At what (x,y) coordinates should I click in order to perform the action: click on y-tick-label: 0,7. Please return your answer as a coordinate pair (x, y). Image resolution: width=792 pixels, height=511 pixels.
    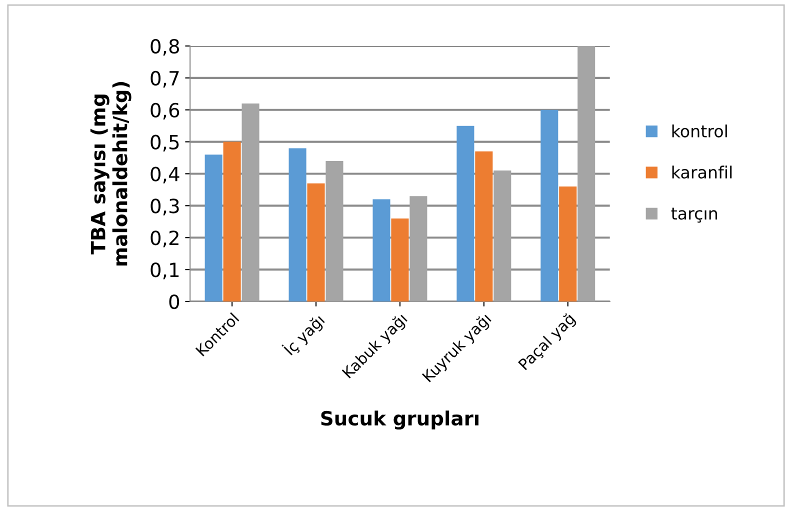
    Looking at the image, I should click on (164, 79).